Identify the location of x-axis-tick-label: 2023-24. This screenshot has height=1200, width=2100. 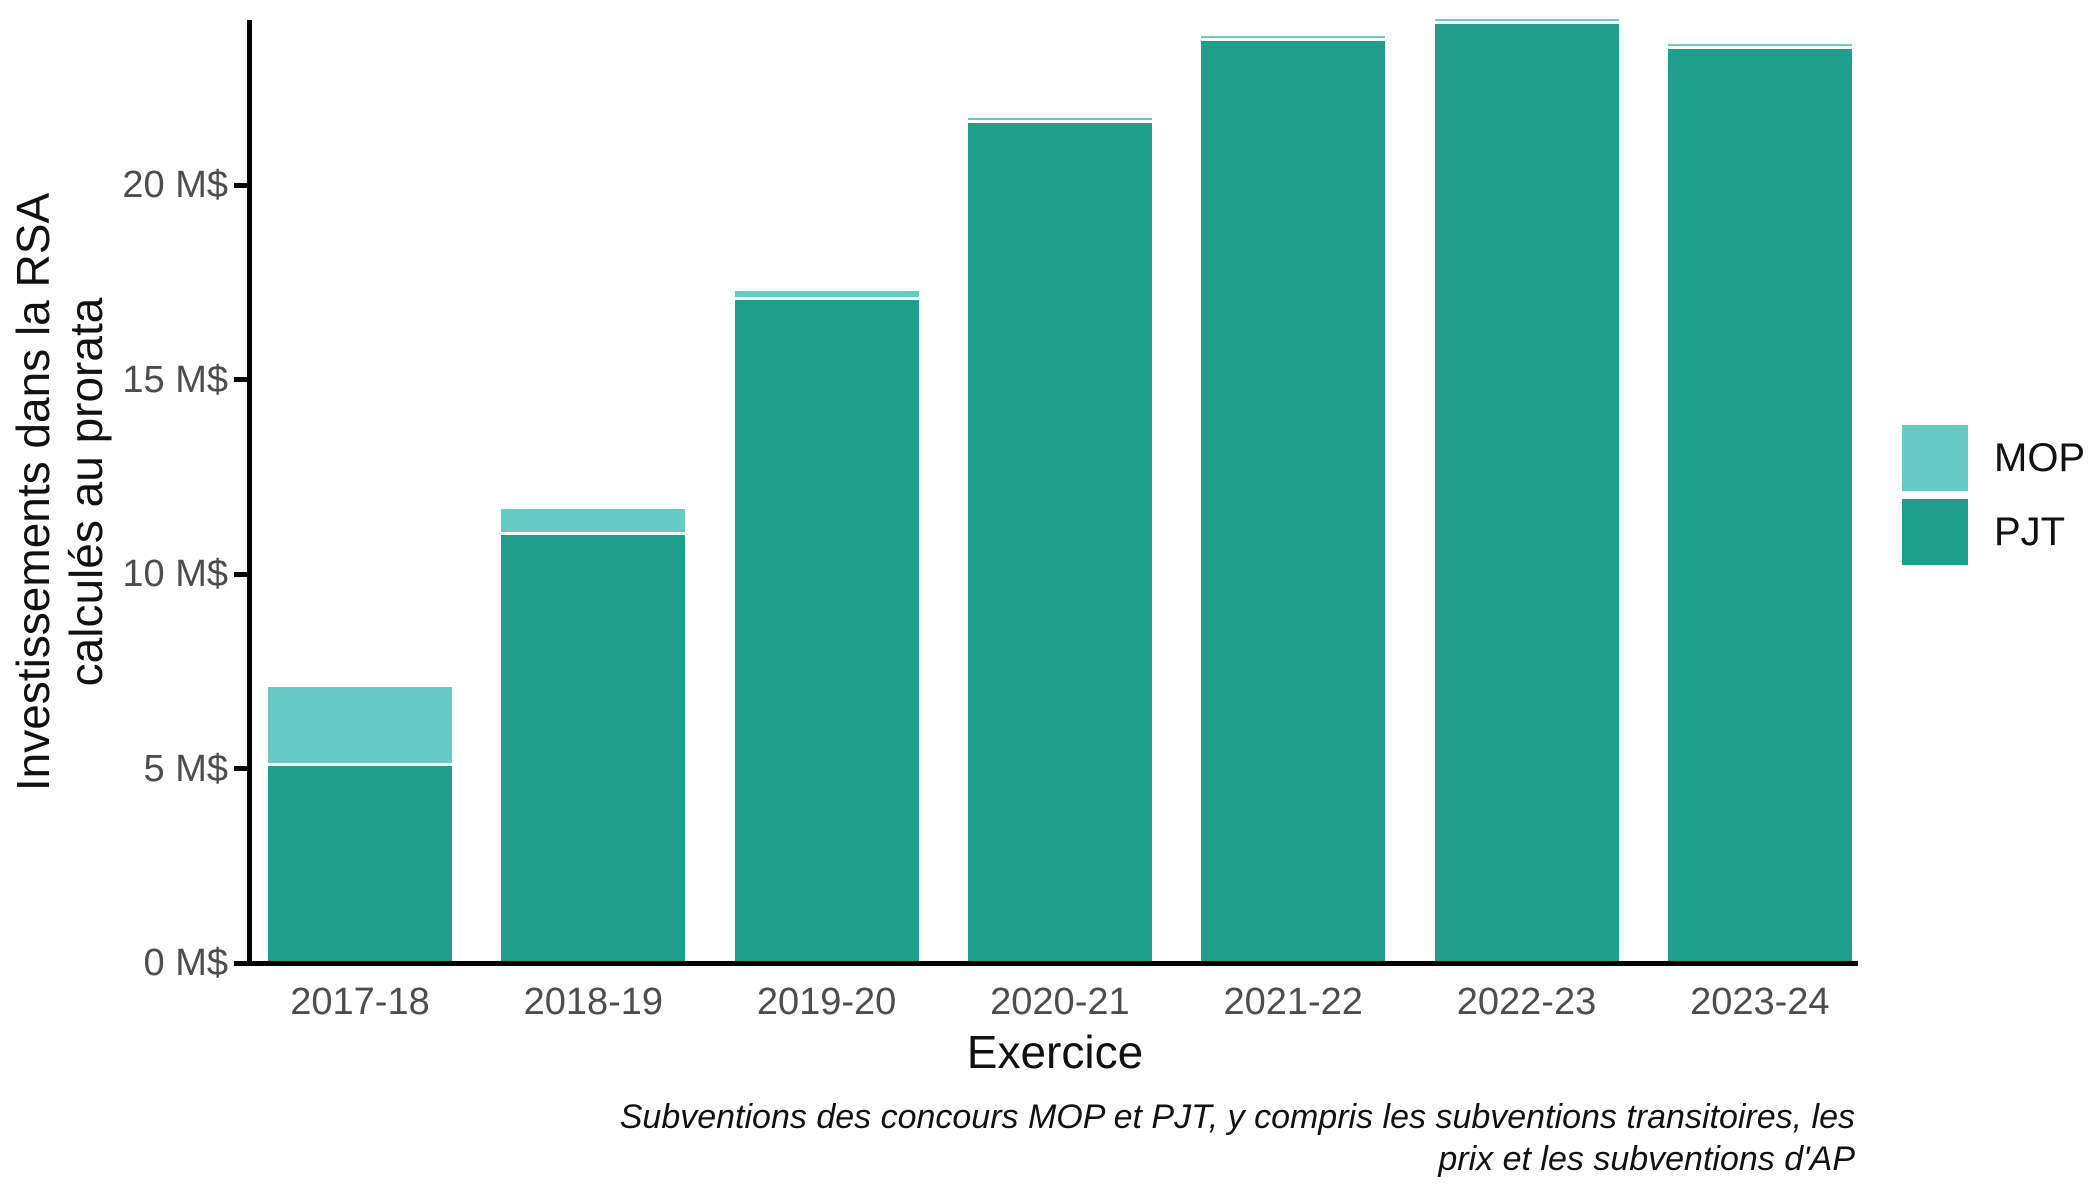
(1760, 1002).